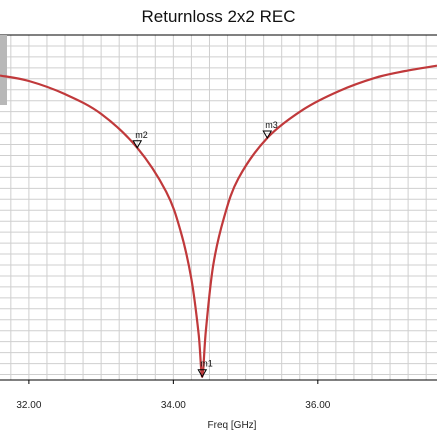 The height and width of the screenshot is (437, 437). I want to click on x-tick-label: 36.00, so click(317, 405).